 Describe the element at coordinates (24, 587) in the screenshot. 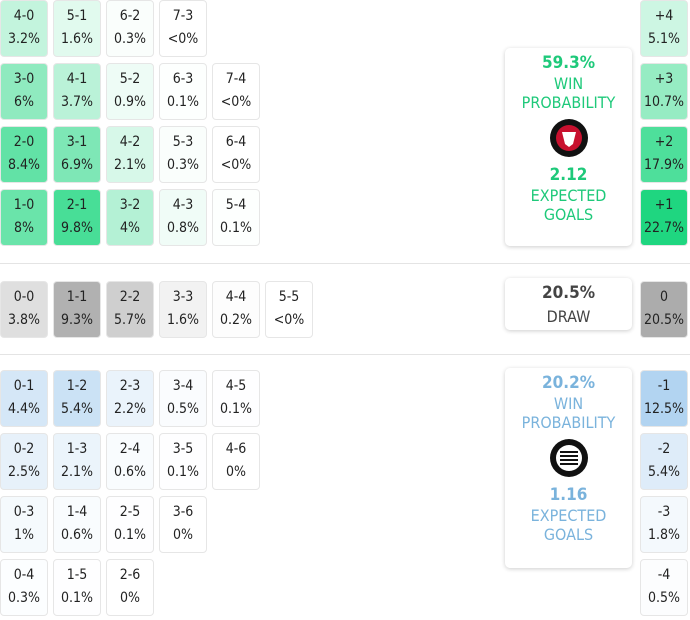

I see `score-cell: 0-4 0.3%` at that location.